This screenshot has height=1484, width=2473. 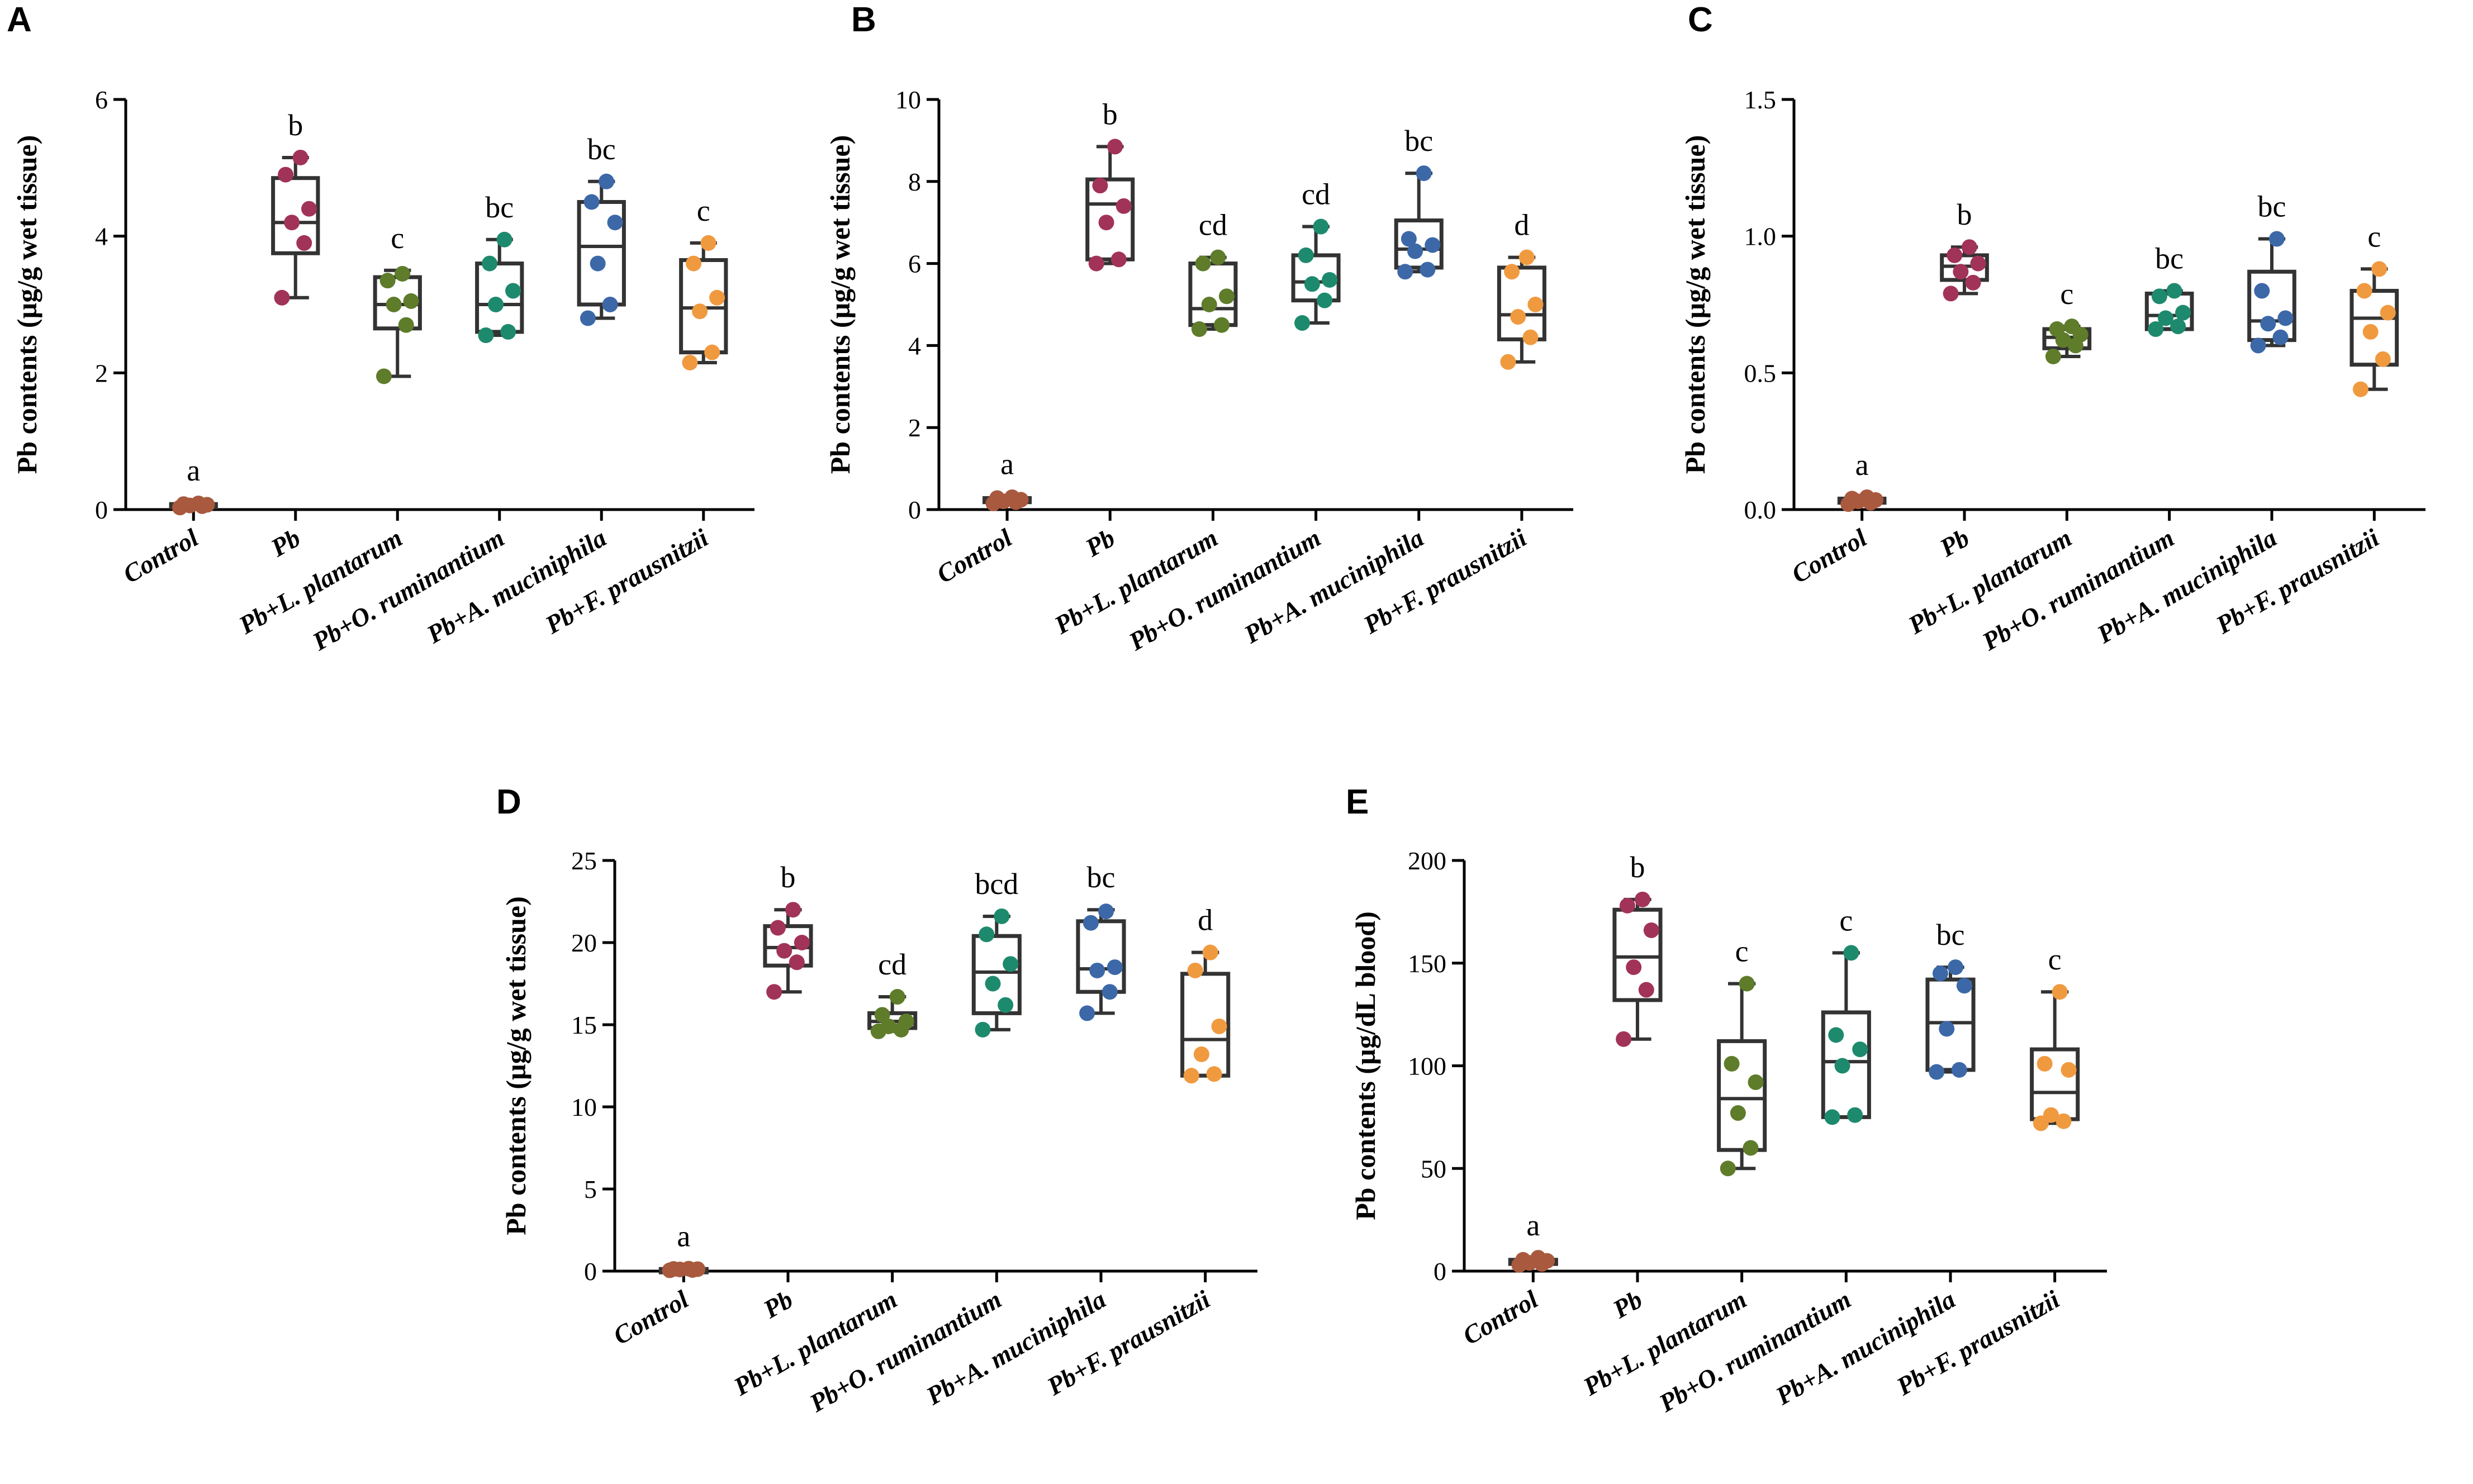 I want to click on y-tick-label: 8, so click(x=915, y=182).